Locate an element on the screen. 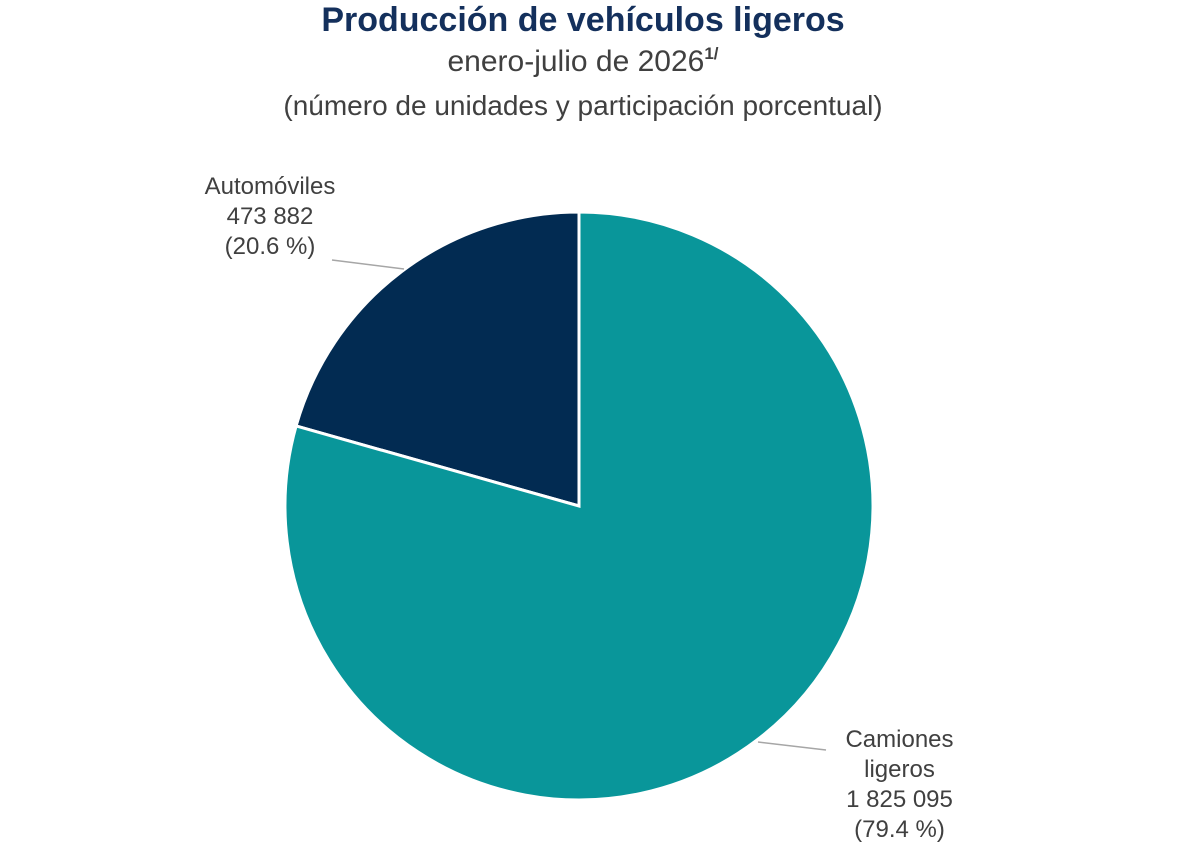 Image resolution: width=1200 pixels, height=868 pixels. label-camiones-ligeros: Camiones ligeros 1 825 095 (79.4 %) is located at coordinates (899, 785).